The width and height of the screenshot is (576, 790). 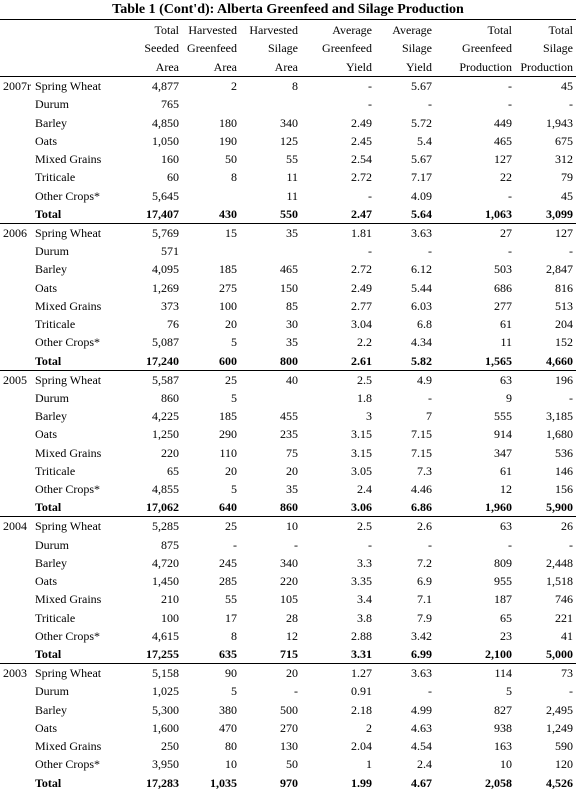 I want to click on table-cell: 3.63, so click(x=421, y=232).